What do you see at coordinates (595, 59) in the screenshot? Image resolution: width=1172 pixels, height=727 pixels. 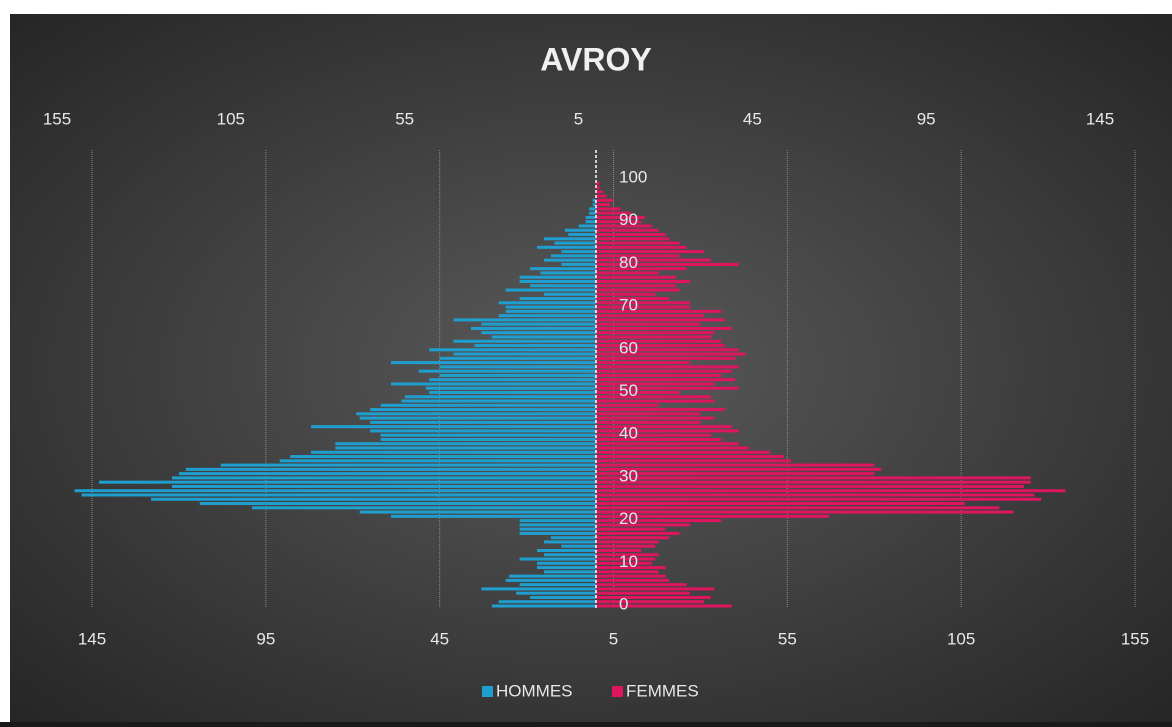 I see `chart-title: AVROY` at bounding box center [595, 59].